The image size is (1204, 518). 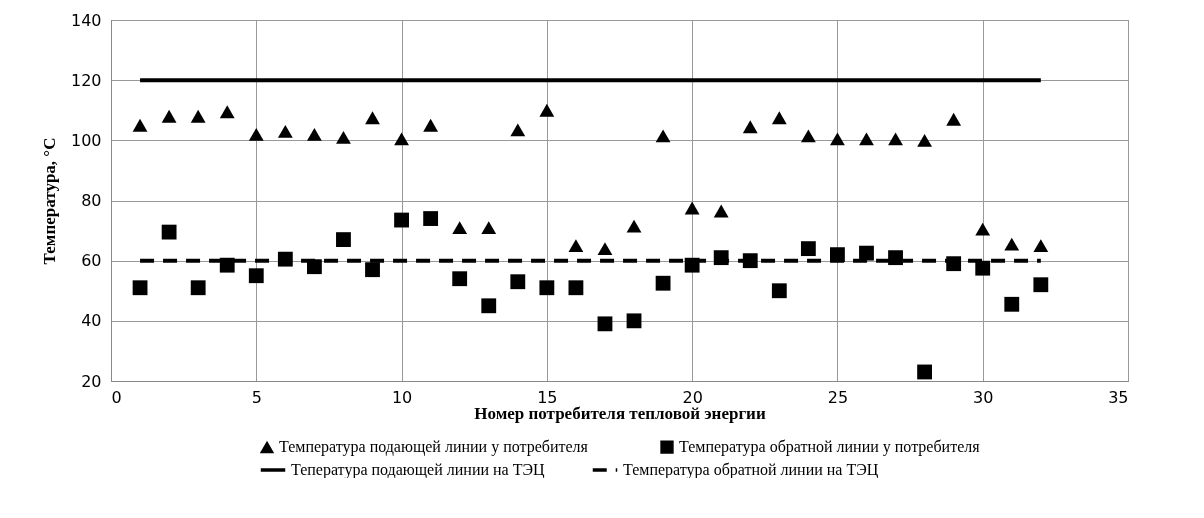 I want to click on legend-label: Температура обратной линии у потребителя, so click(x=830, y=447).